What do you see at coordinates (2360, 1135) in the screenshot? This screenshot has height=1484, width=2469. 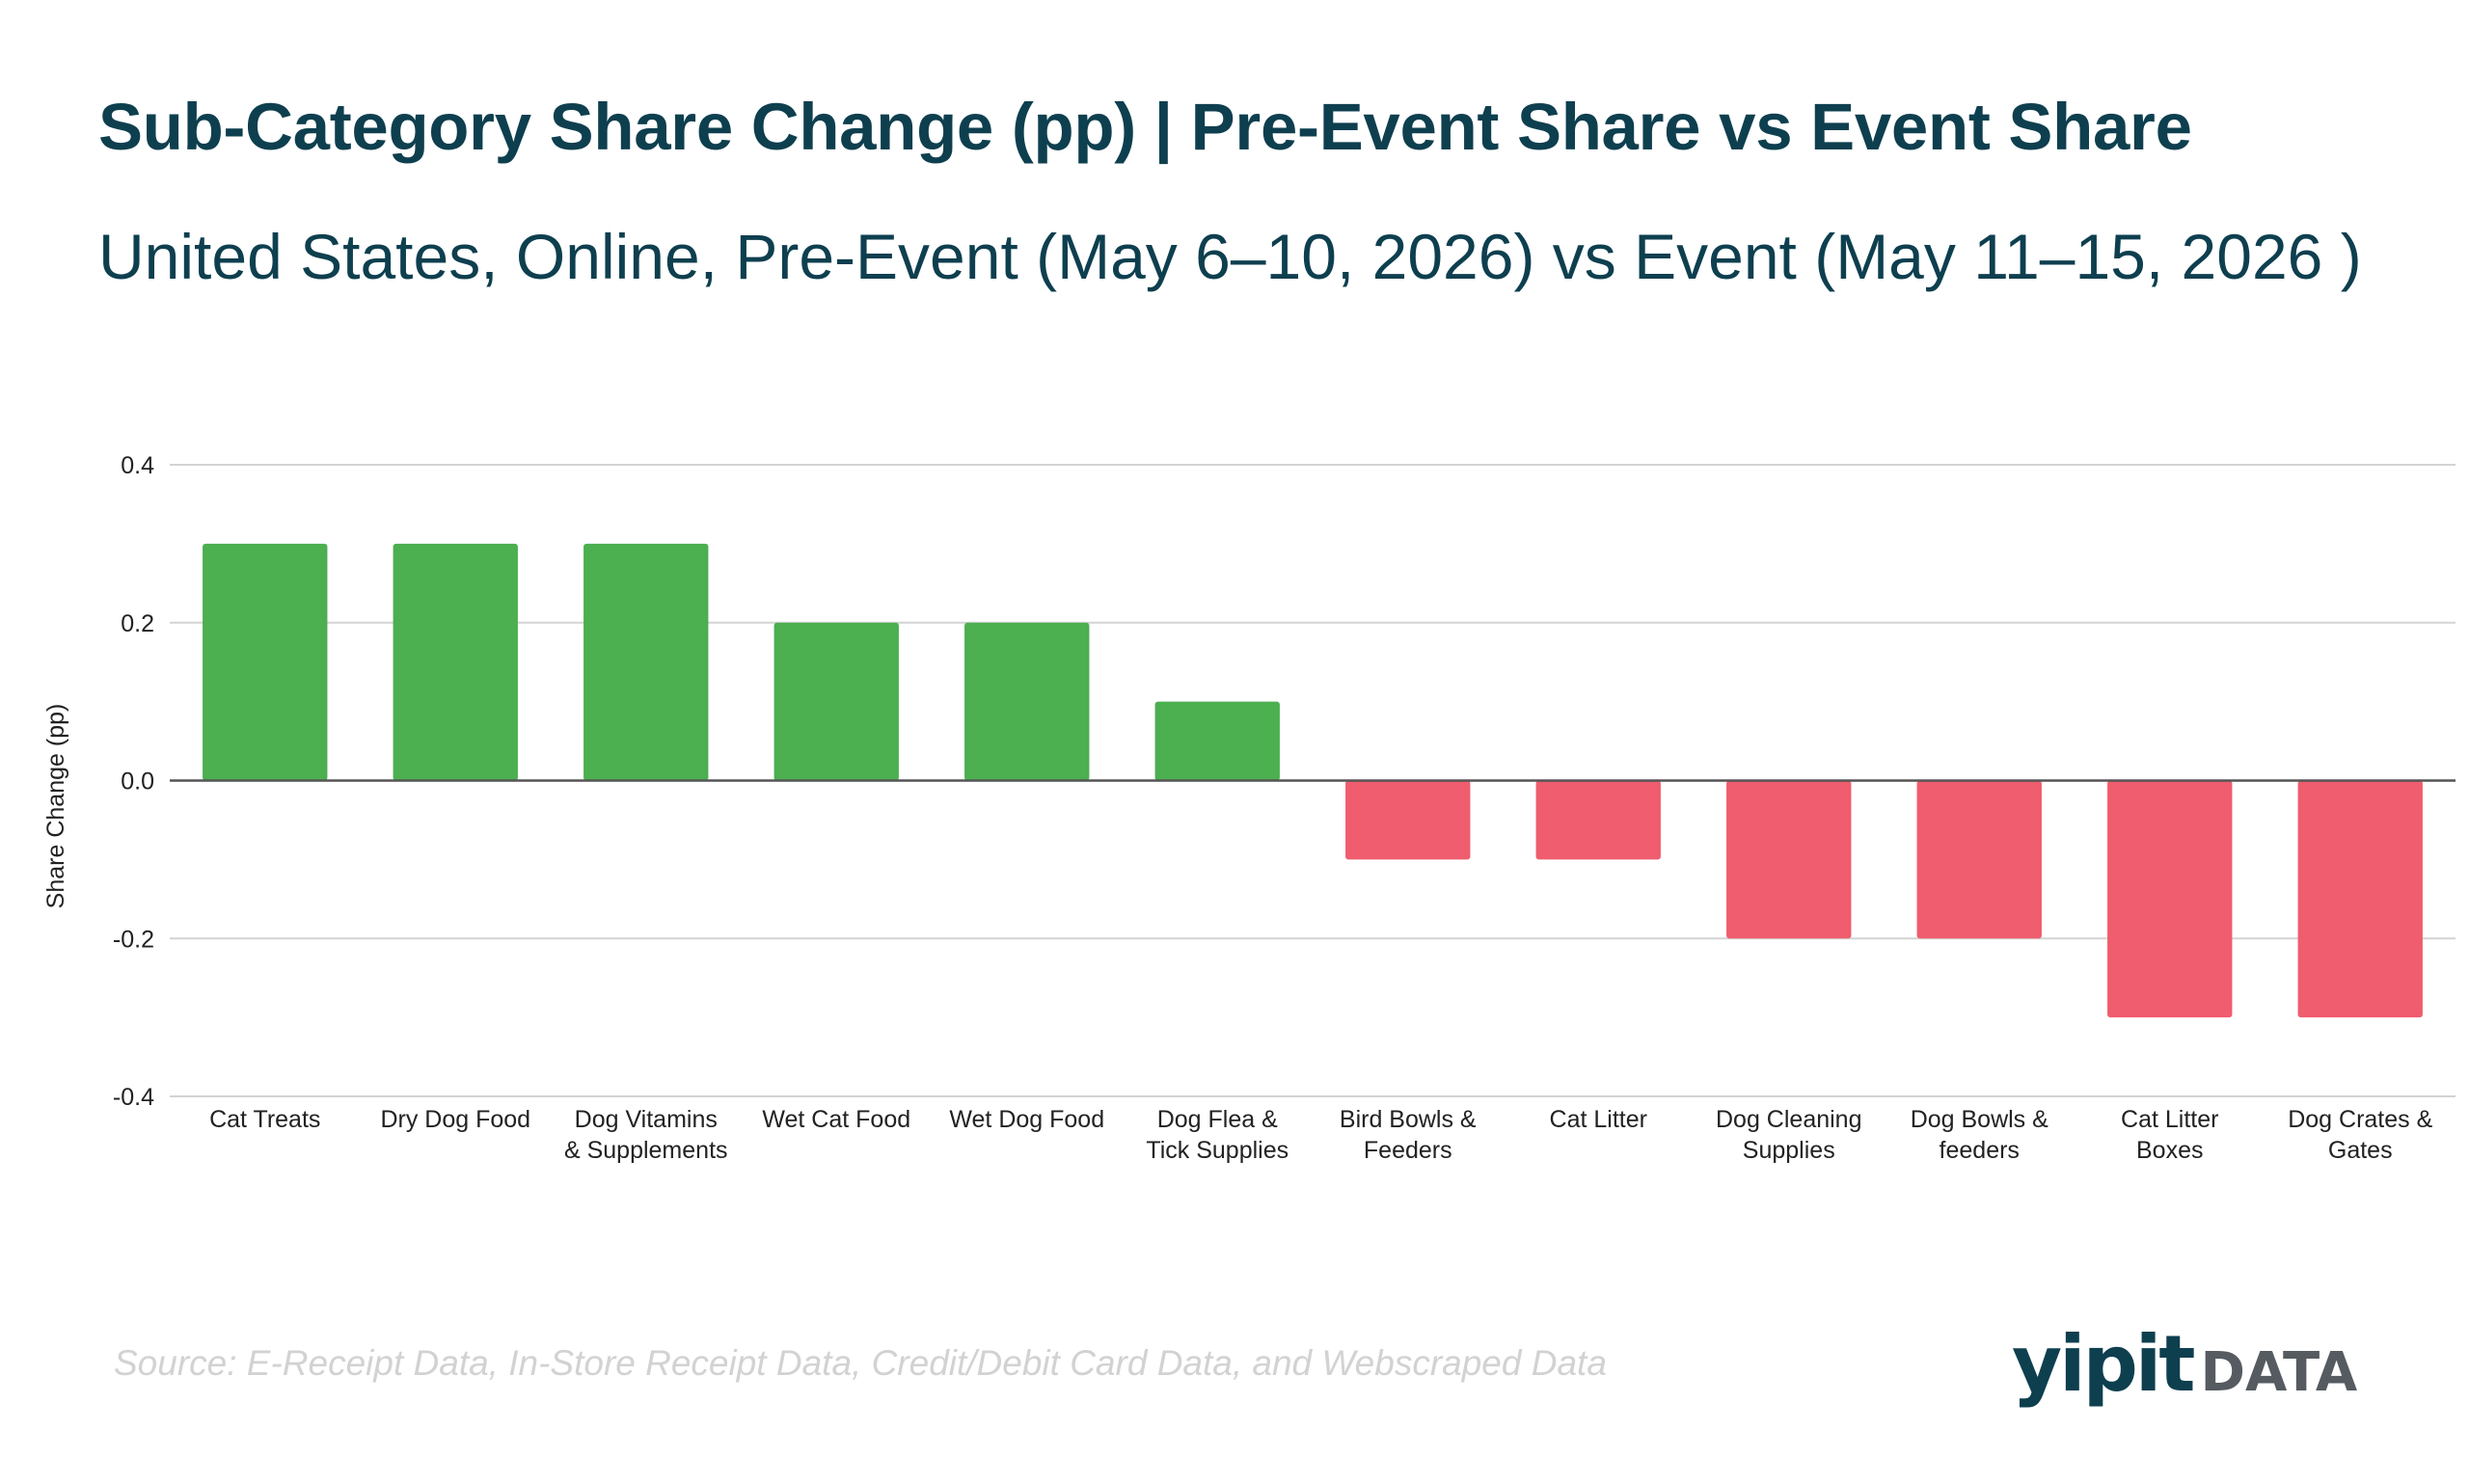 I see `x-tick-label: Dog Crates & Gates` at bounding box center [2360, 1135].